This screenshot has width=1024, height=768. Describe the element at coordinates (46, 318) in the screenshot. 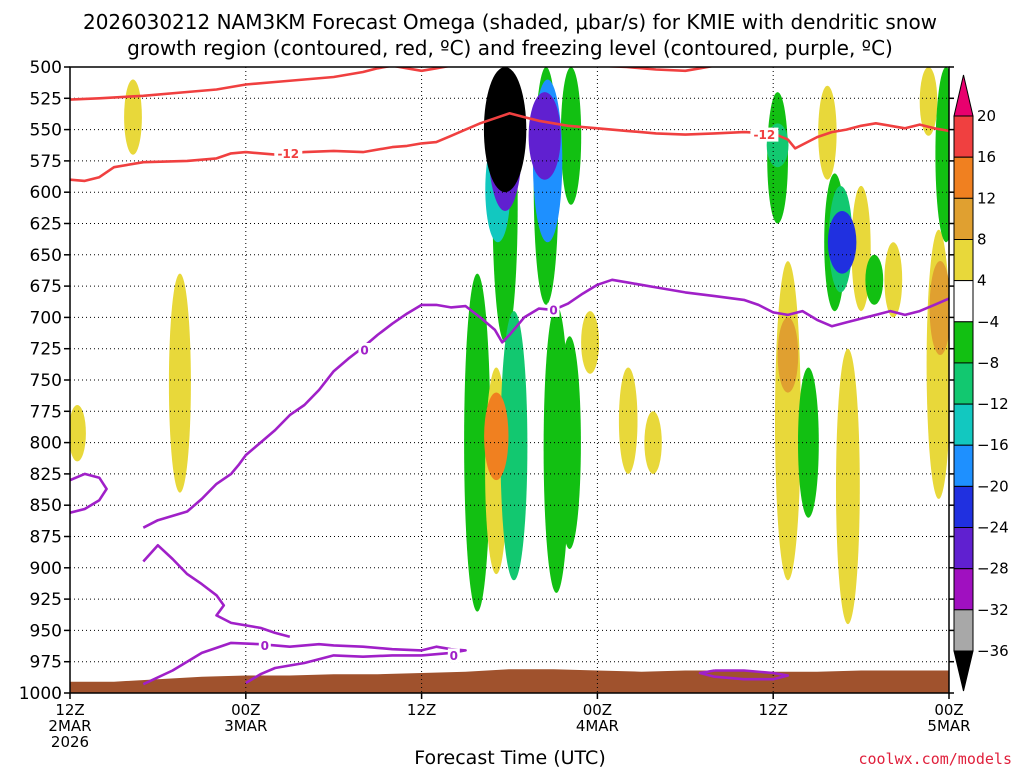

I see `y-tick-label: 700` at that location.